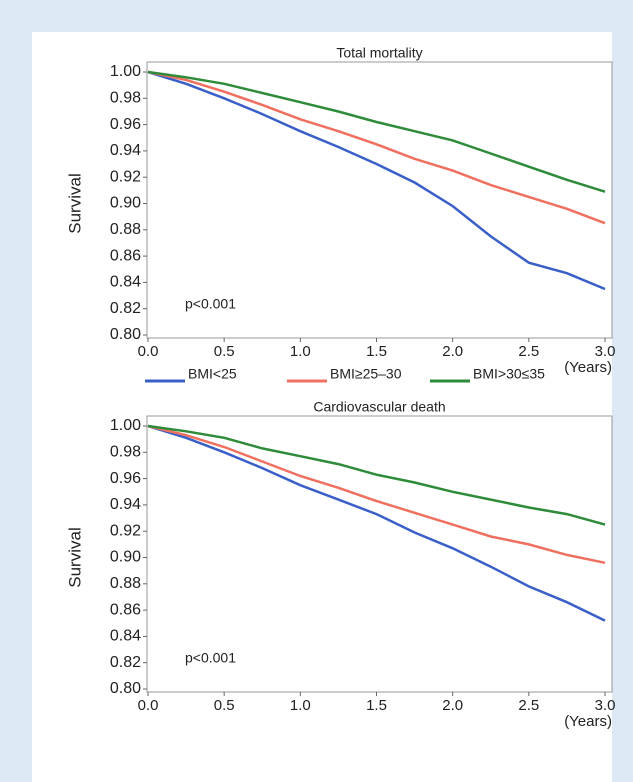 The width and height of the screenshot is (633, 782). What do you see at coordinates (366, 374) in the screenshot?
I see `legend-label: BMI≥25–30` at bounding box center [366, 374].